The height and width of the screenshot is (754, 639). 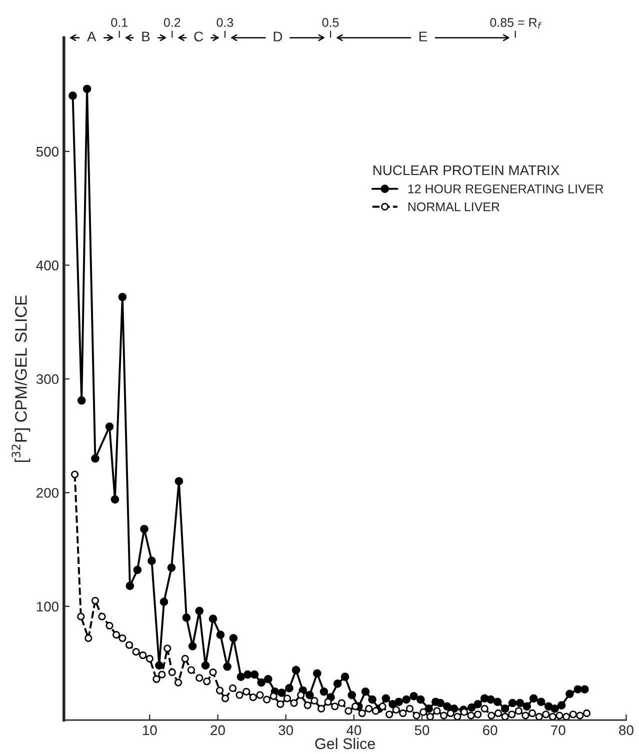 I want to click on x2-tick-label: 0.1, so click(x=119, y=22).